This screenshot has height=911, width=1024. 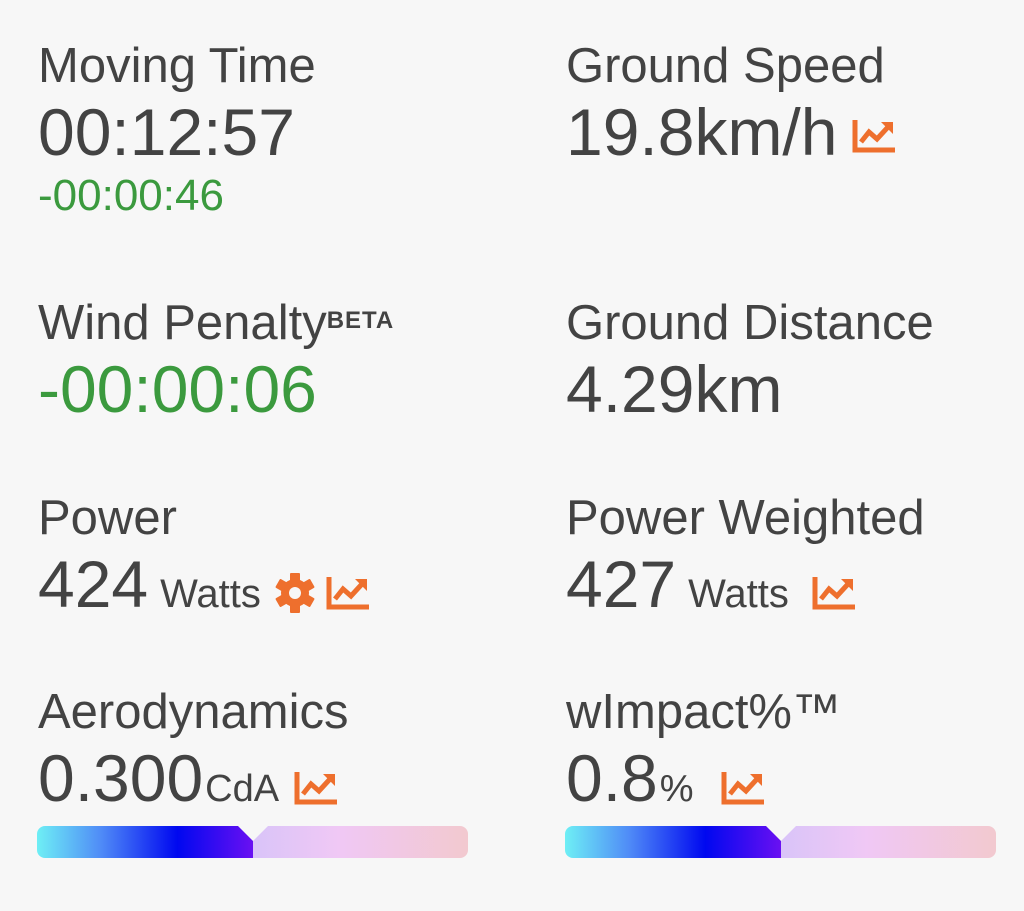 I want to click on metric-label: wImpact%™, so click(x=704, y=712).